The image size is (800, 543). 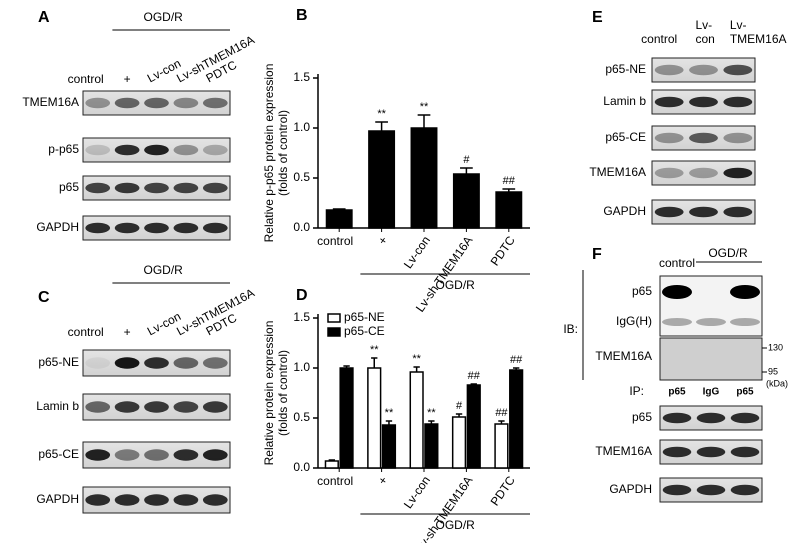 What do you see at coordinates (283, 153) in the screenshot?
I see `y-axis-label: (folds of control)` at bounding box center [283, 153].